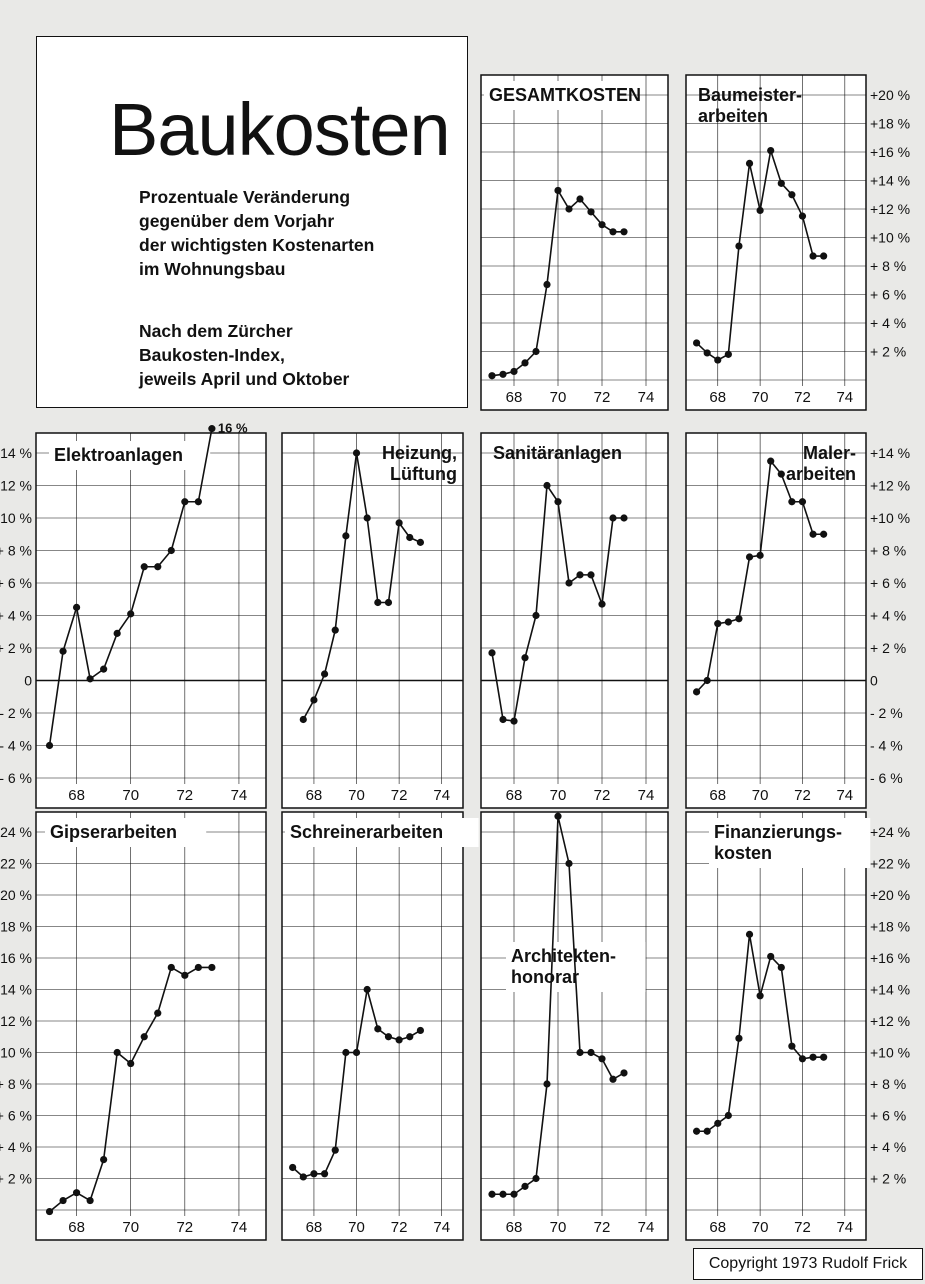 The height and width of the screenshot is (1284, 925). I want to click on y-tick-label: +20 %, so click(16, 895).